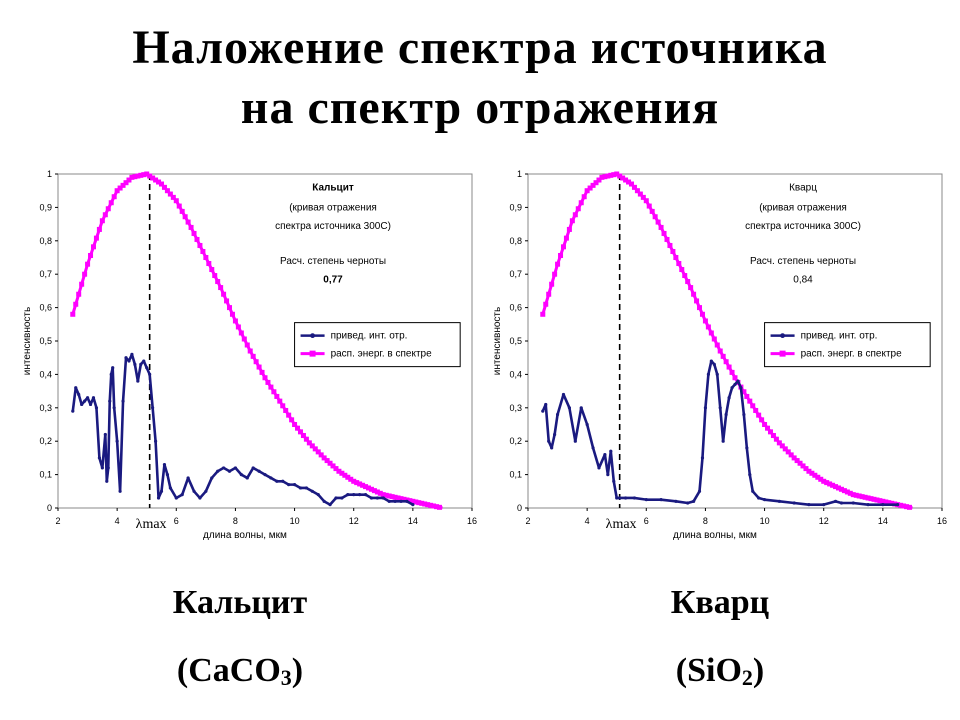 This screenshot has width=960, height=720. What do you see at coordinates (369, 336) in the screenshot?
I see `legend-label-reflection: привед. инт. отр.` at bounding box center [369, 336].